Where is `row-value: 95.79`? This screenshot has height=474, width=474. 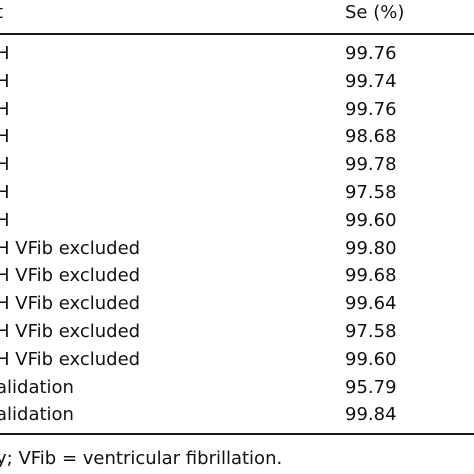
row-value: 95.79 is located at coordinates (371, 387).